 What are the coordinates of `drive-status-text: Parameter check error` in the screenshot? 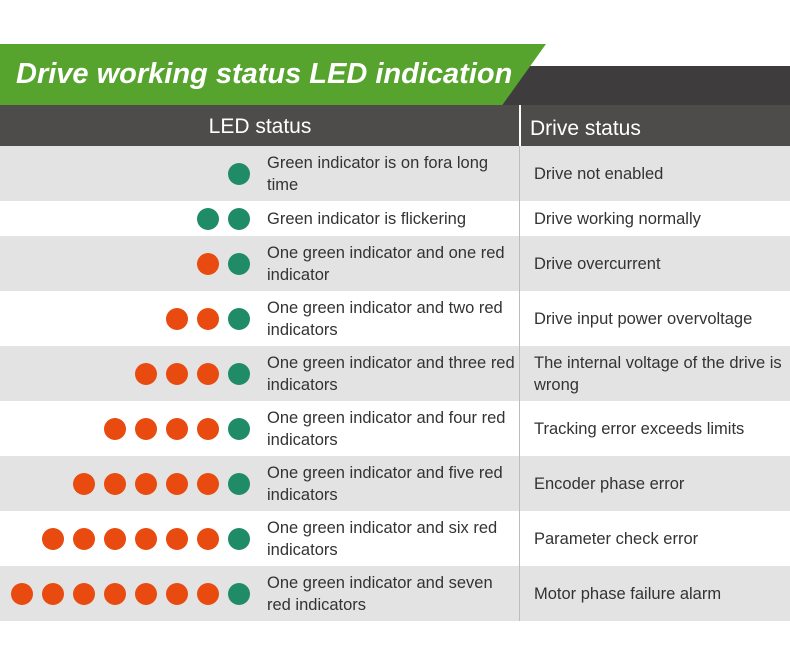 It's located at (616, 538).